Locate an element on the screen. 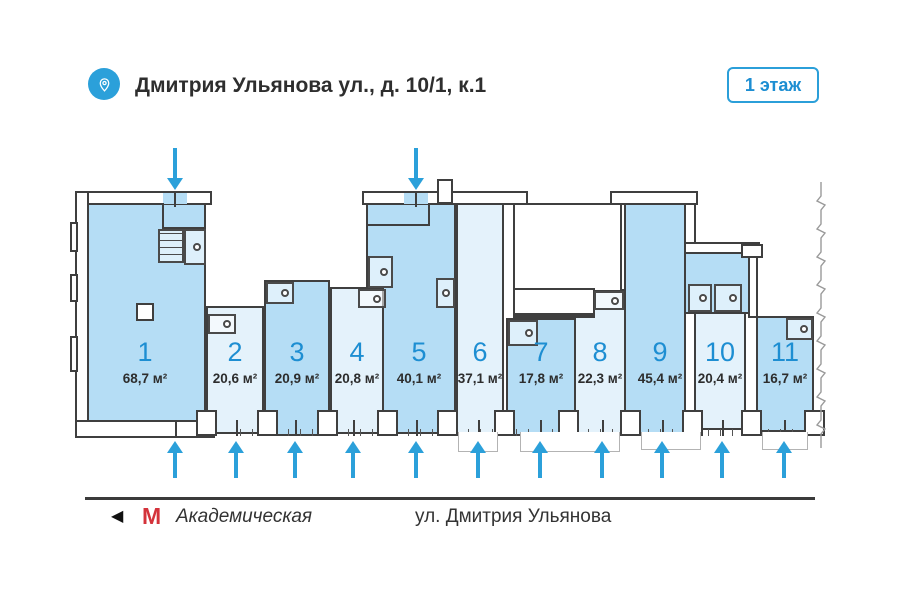  unit-6-region is located at coordinates (480, 318).